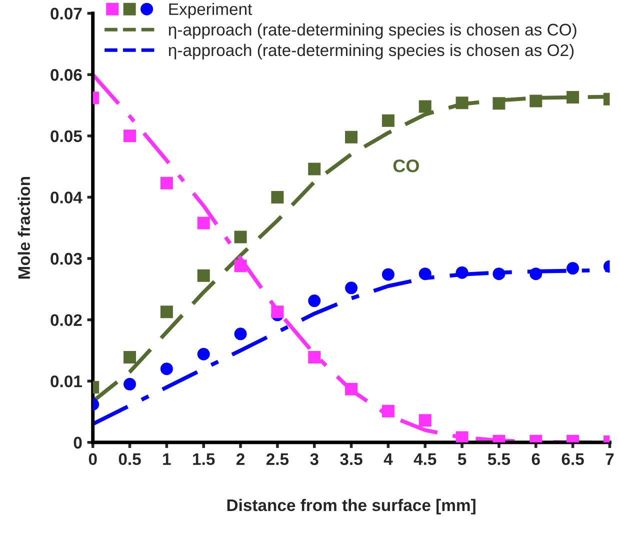 This screenshot has height=533, width=619. Describe the element at coordinates (66, 381) in the screenshot. I see `y-tick-label: 0.01` at that location.